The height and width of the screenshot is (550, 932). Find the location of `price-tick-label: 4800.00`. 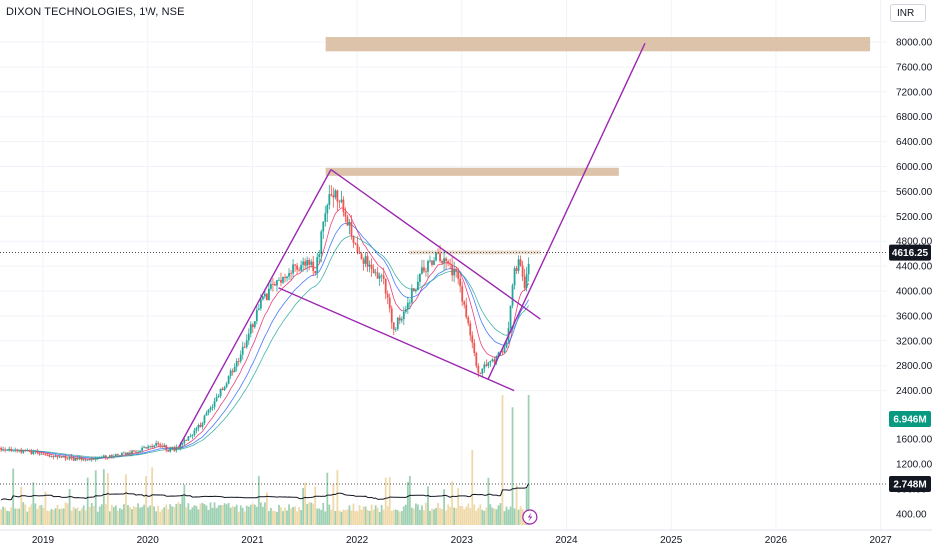

price-tick-label: 4800.00 is located at coordinates (914, 242).